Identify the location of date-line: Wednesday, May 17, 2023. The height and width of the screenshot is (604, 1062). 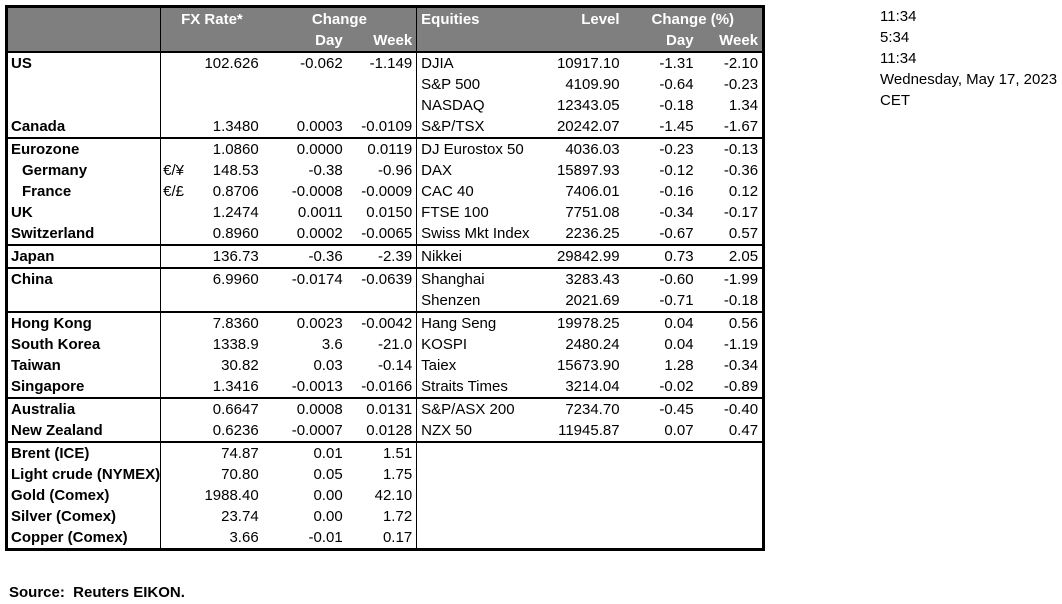
(969, 79).